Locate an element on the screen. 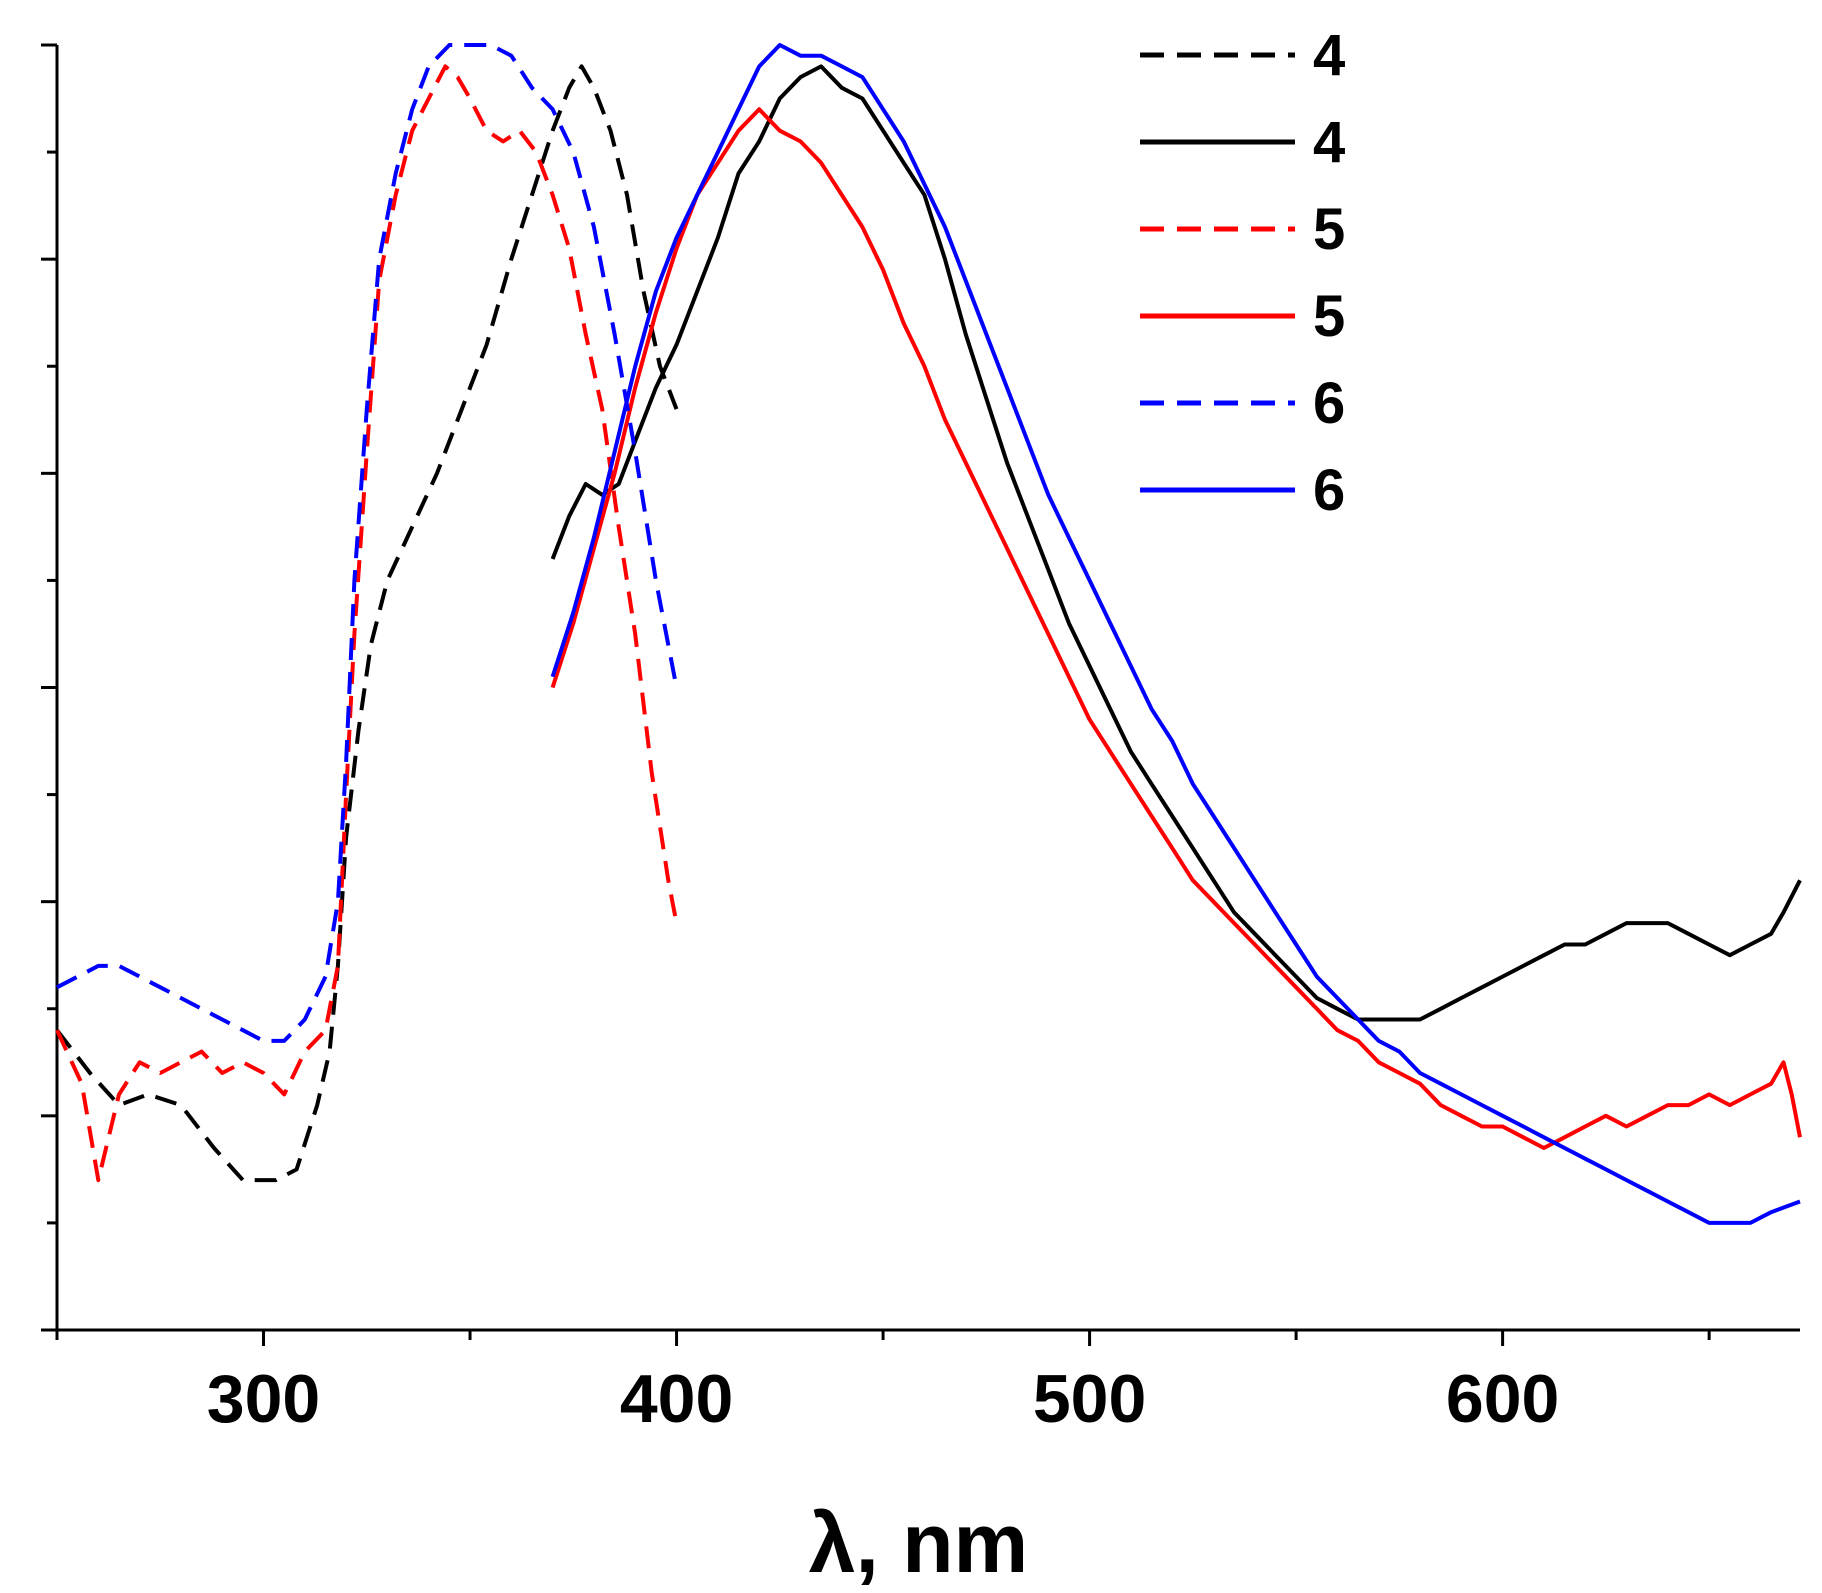 The image size is (1822, 1593). x-tick-label: 500 is located at coordinates (1089, 1399).